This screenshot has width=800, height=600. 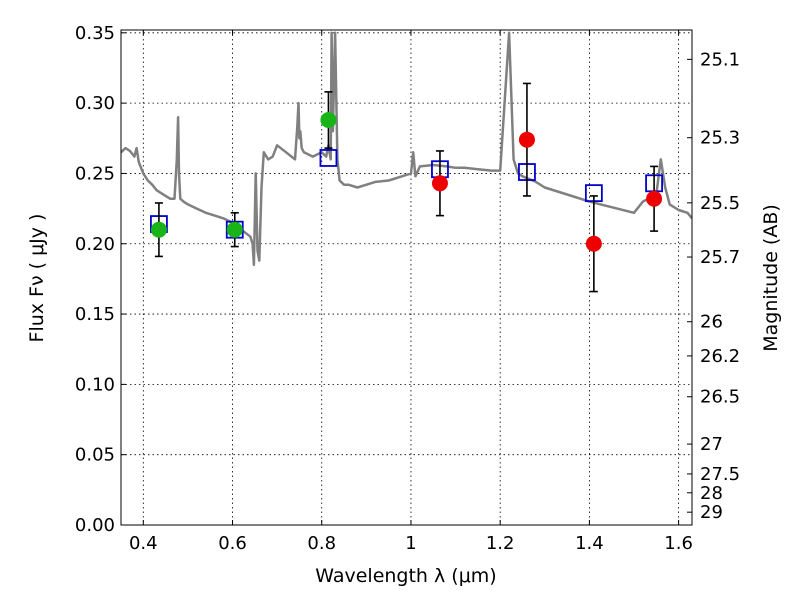 I want to click on y-tick-label: 0.00, so click(x=95, y=525).